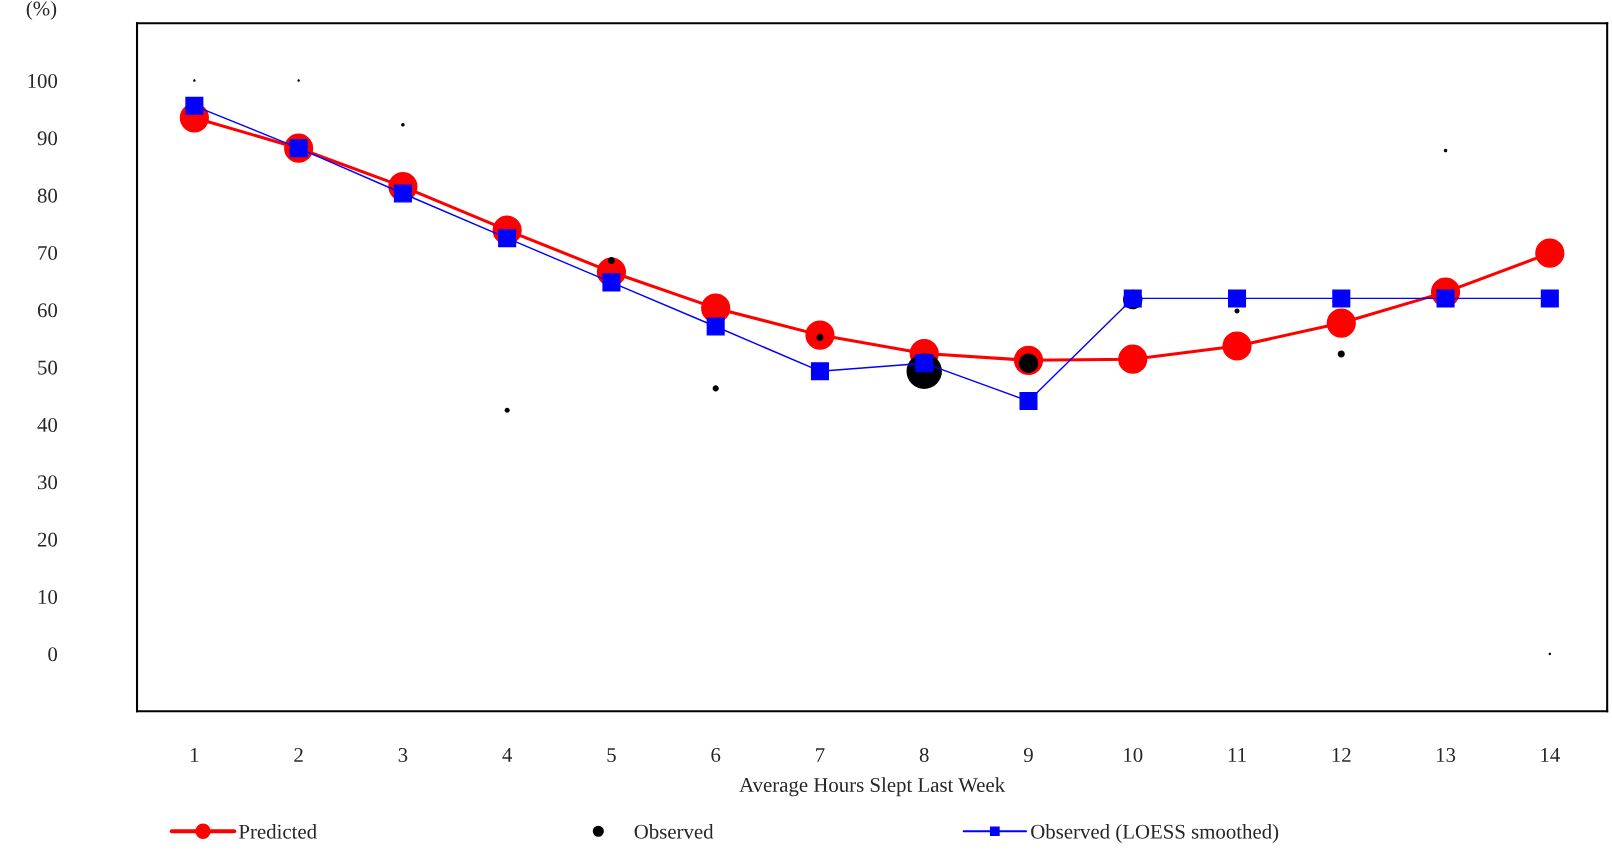 The width and height of the screenshot is (1612, 860). Describe the element at coordinates (403, 754) in the screenshot. I see `x-tick-label: 3` at that location.